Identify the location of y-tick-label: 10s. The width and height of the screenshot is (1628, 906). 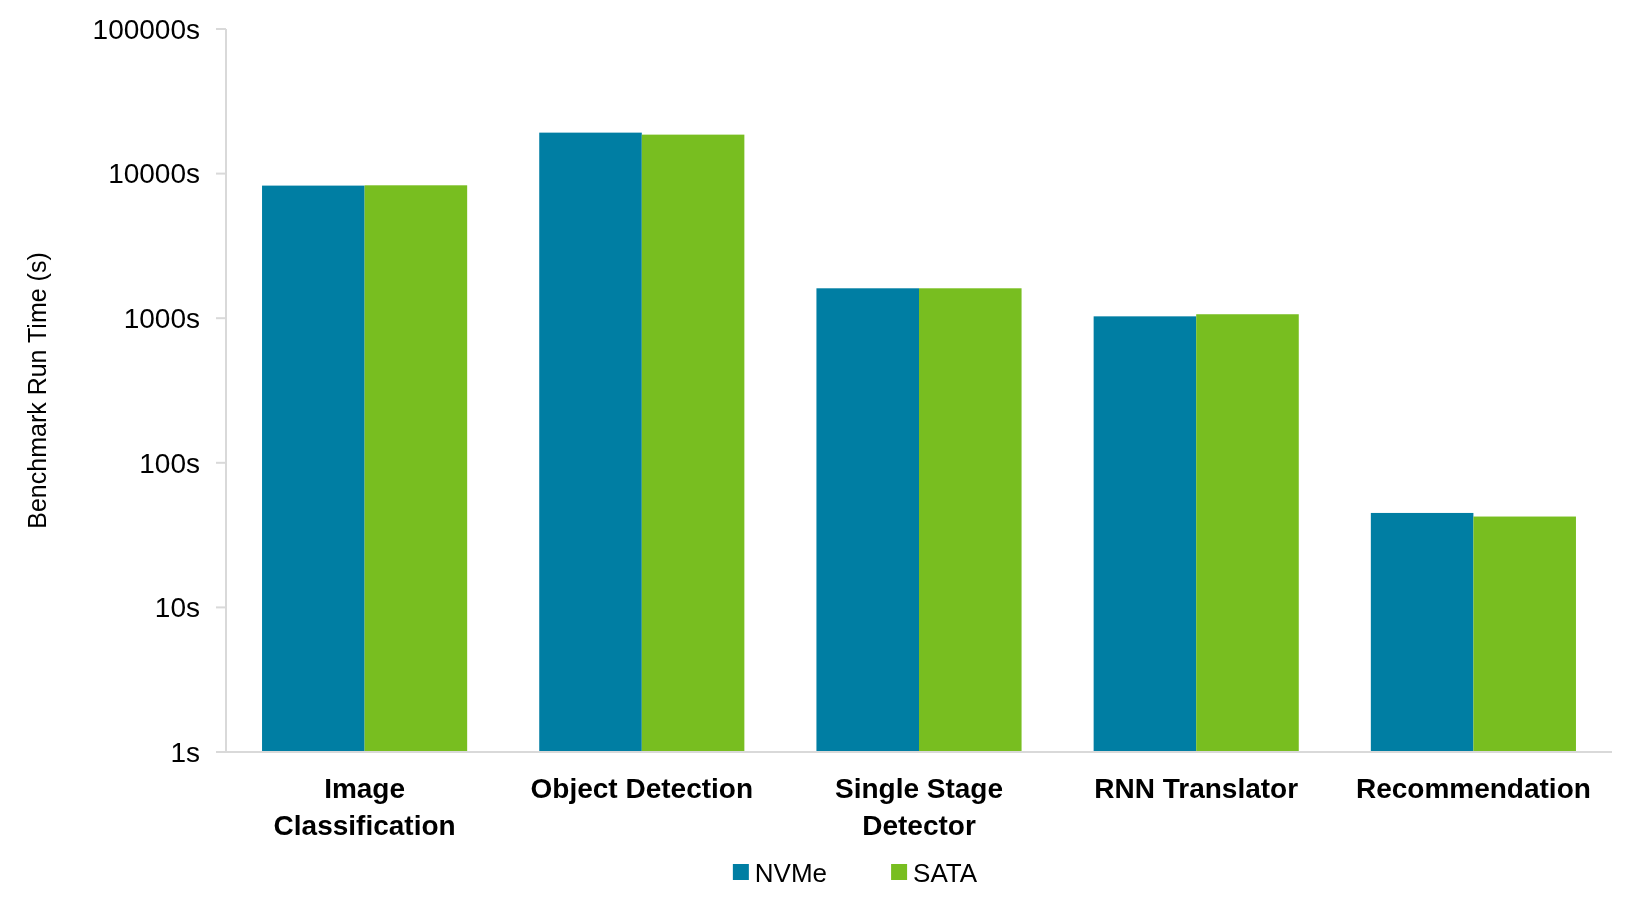
(177, 608).